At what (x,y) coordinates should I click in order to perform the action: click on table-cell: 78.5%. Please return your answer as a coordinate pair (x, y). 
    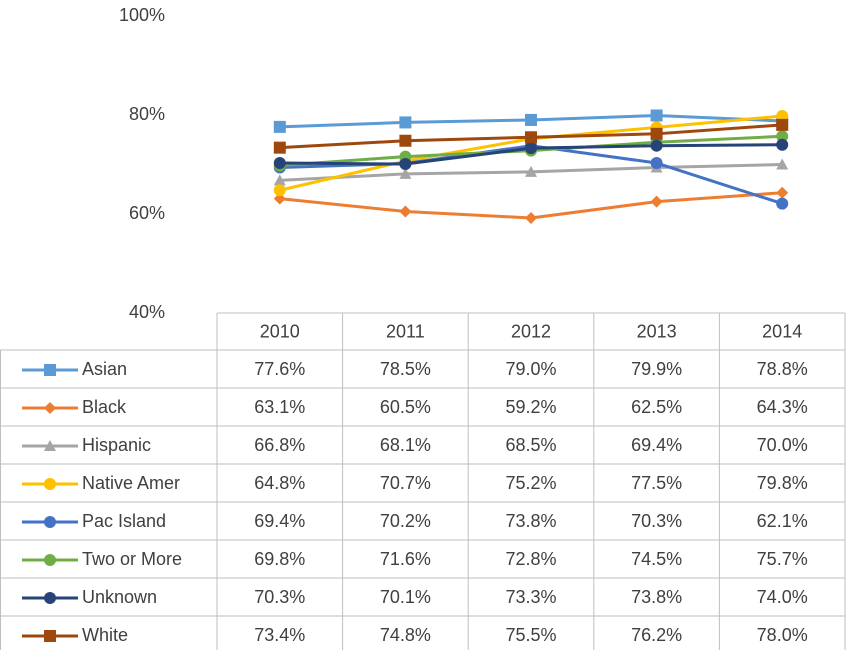
    Looking at the image, I should click on (405, 369).